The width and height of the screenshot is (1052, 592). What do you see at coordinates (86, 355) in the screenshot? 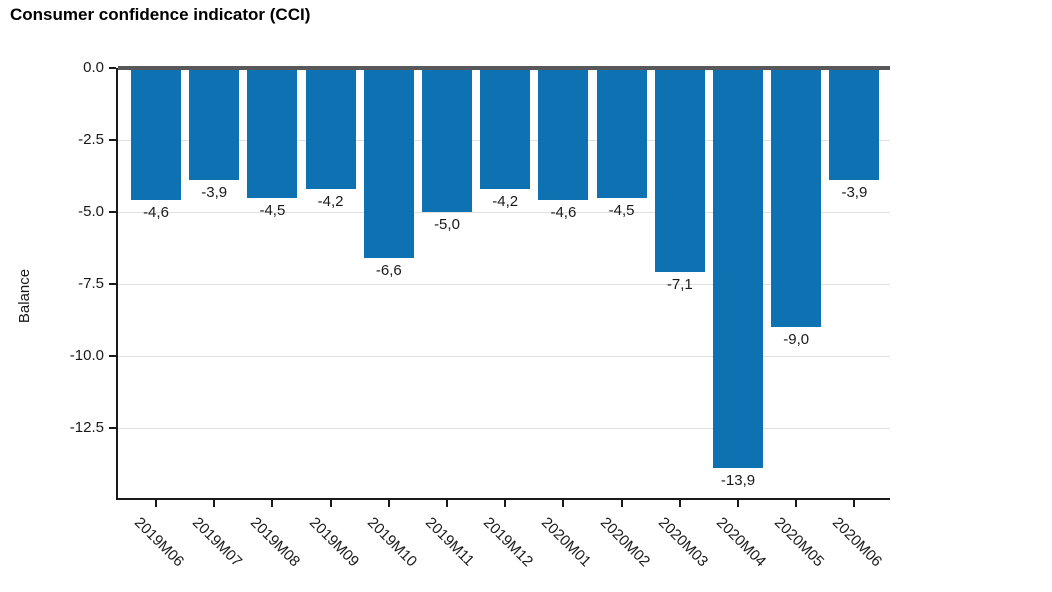
I see `y-axis-tick-label: -10.0` at bounding box center [86, 355].